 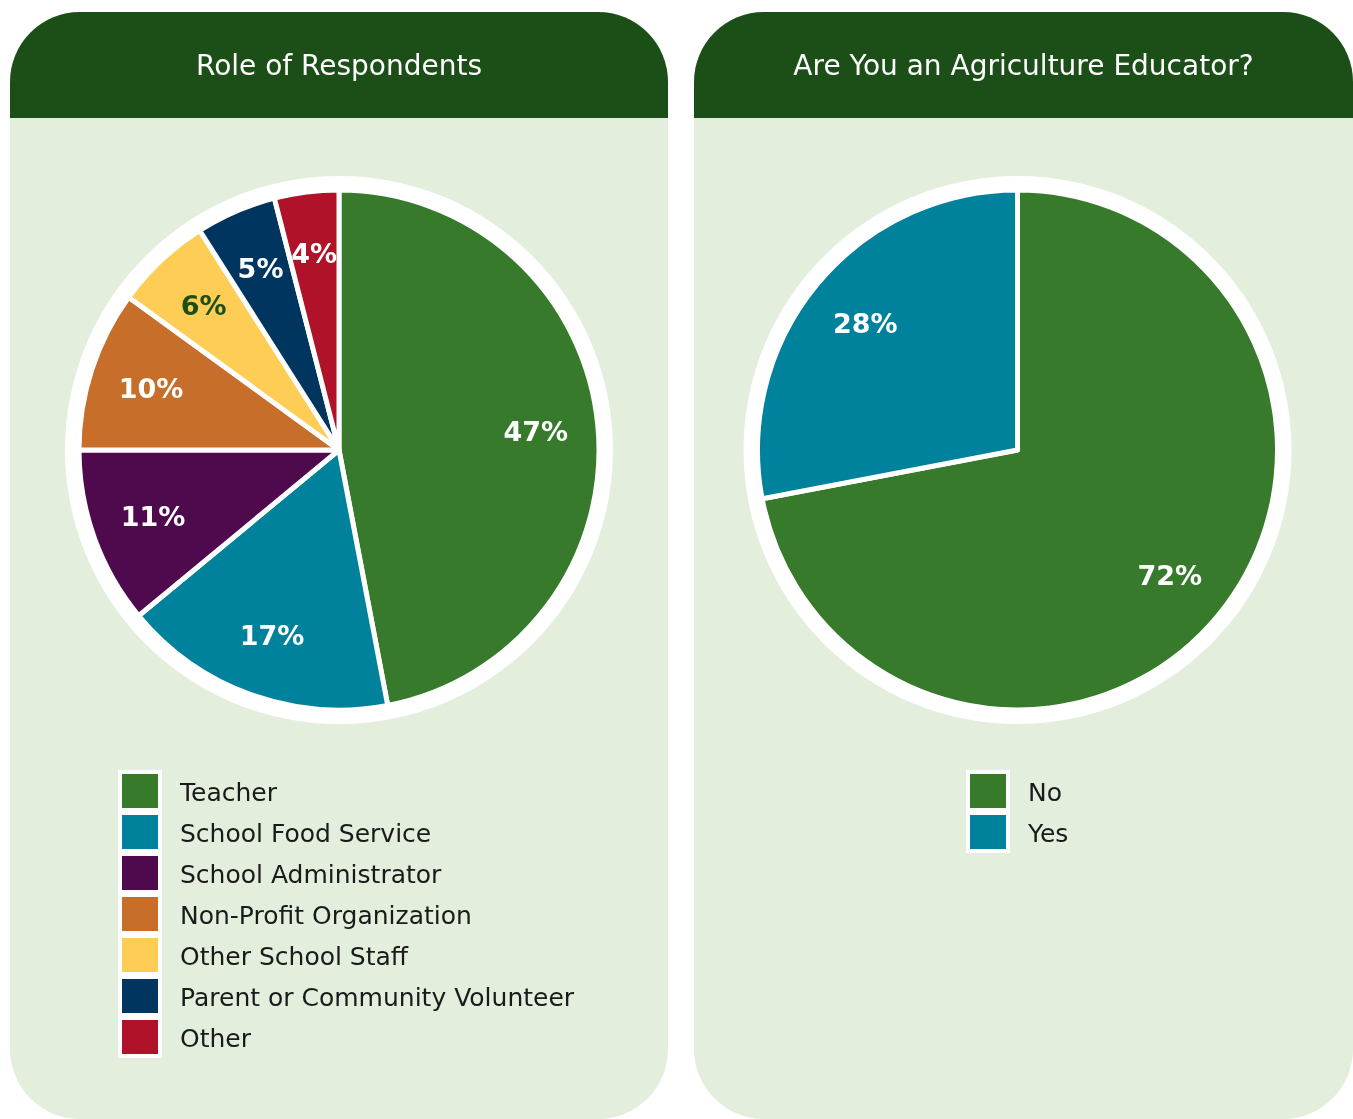 What do you see at coordinates (1045, 792) in the screenshot?
I see `legend-label: No` at bounding box center [1045, 792].